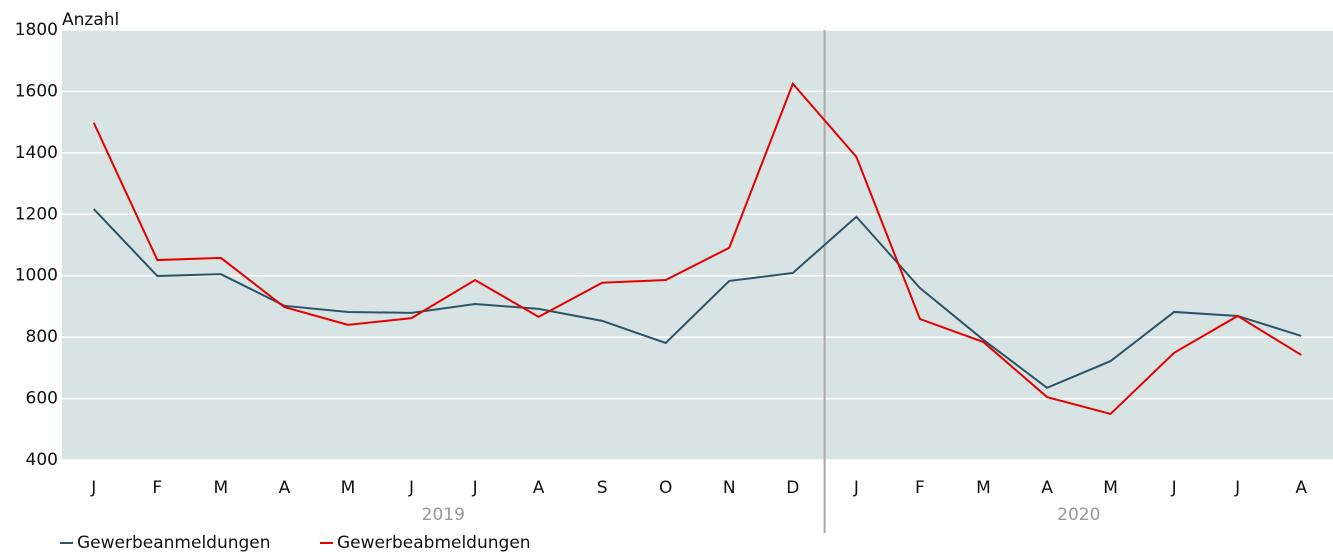 The height and width of the screenshot is (553, 1333). What do you see at coordinates (36, 153) in the screenshot?
I see `y-tick-label: 1400` at bounding box center [36, 153].